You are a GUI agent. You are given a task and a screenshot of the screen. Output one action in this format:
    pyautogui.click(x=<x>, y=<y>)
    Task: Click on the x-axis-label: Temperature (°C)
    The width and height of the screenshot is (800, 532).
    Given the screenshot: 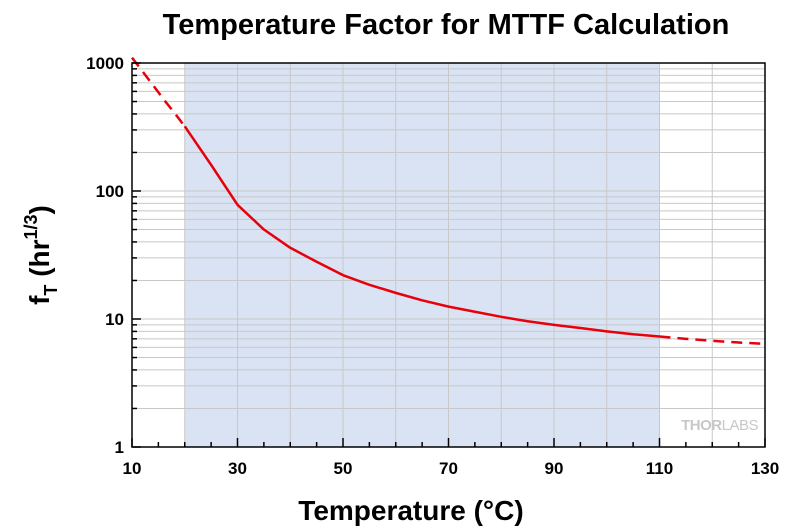 What is the action you would take?
    pyautogui.click(x=410, y=510)
    